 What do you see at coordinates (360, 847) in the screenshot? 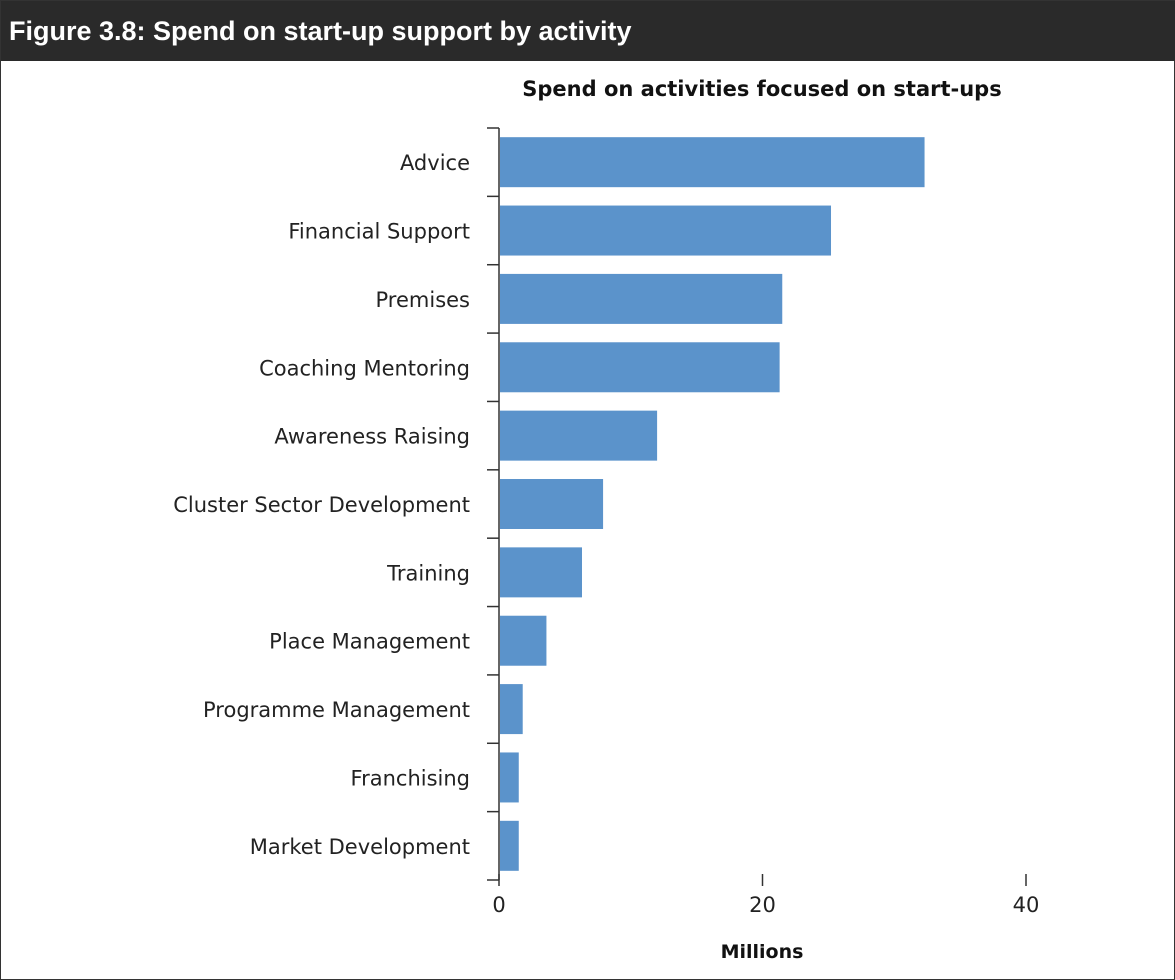
I see `category-label: Market Development` at bounding box center [360, 847].